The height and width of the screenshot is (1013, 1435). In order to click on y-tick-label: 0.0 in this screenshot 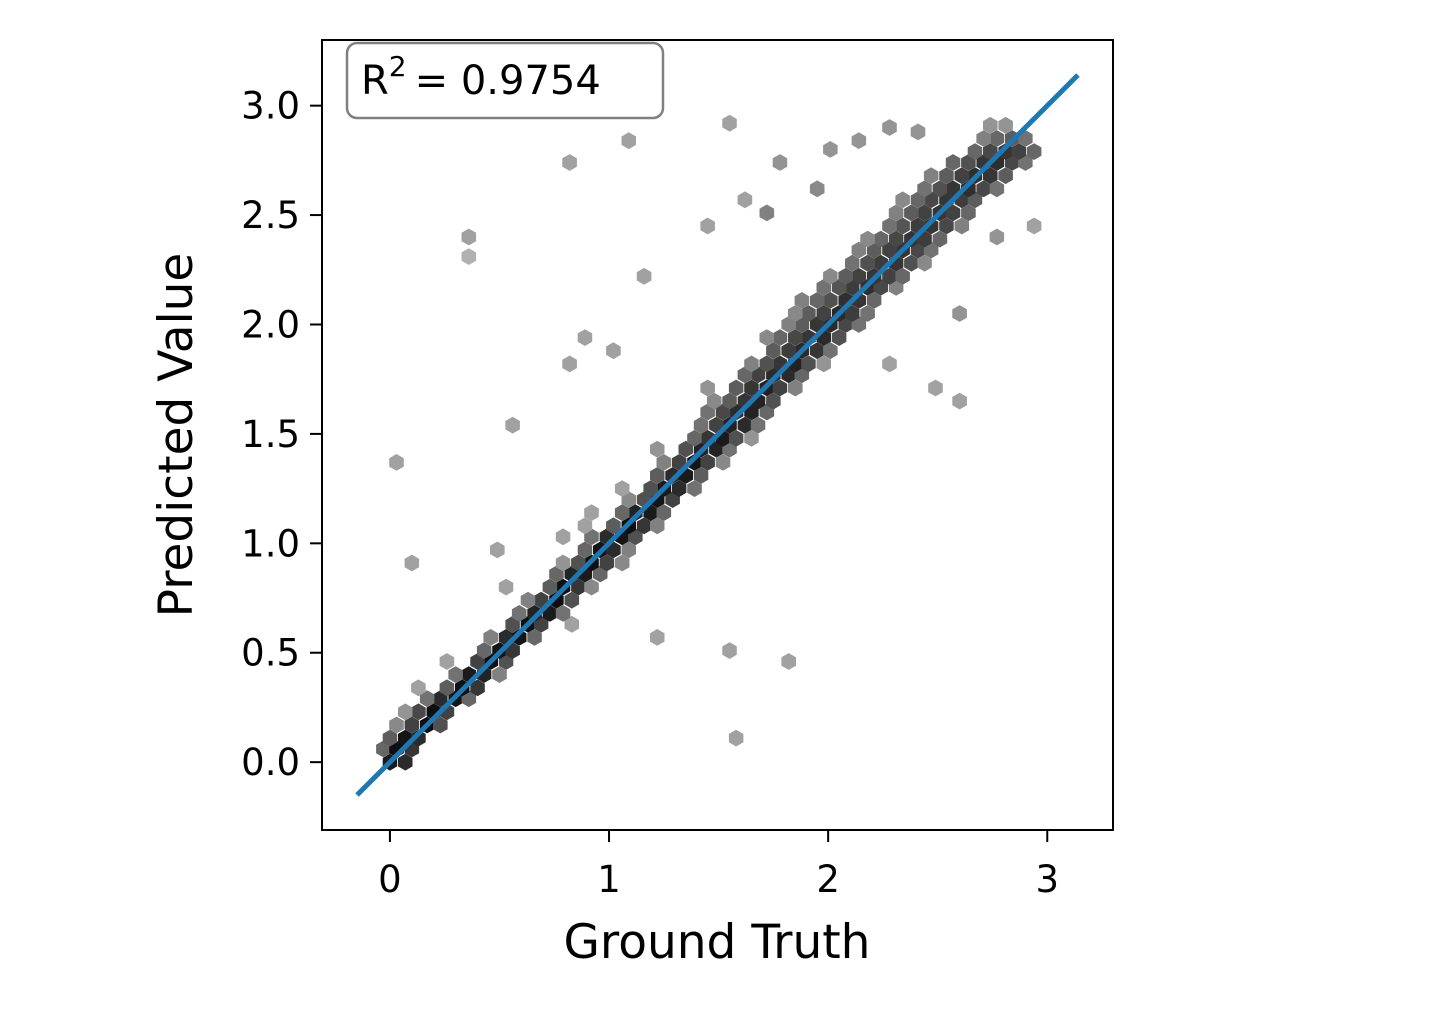, I will do `click(270, 762)`.